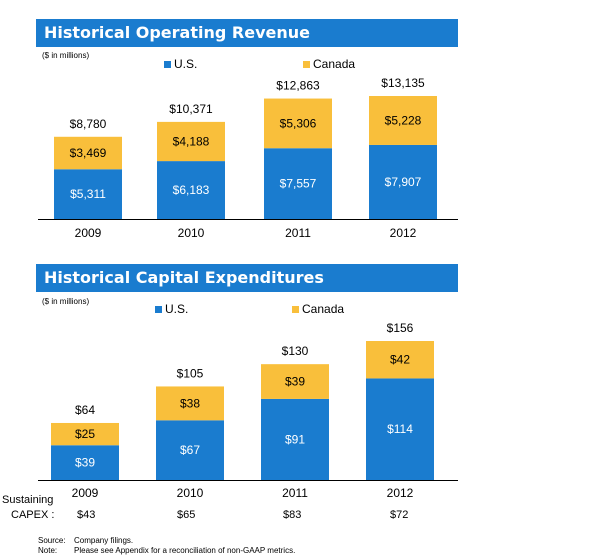 The image size is (614, 556). Describe the element at coordinates (33, 515) in the screenshot. I see `sustaining-capex-label-line2: CAPEX :` at that location.